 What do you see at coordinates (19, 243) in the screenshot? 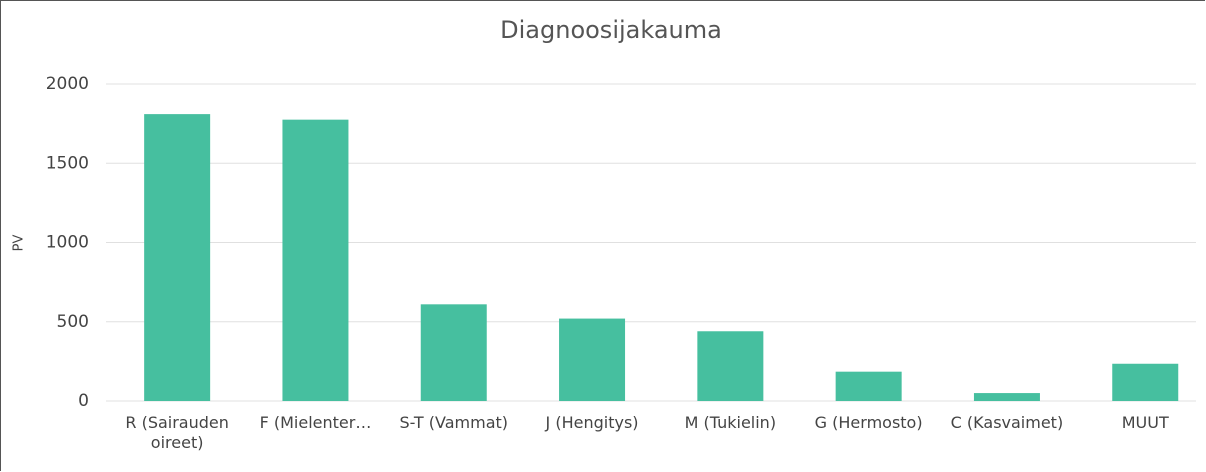
I see `y-axis-label: PV` at bounding box center [19, 243].